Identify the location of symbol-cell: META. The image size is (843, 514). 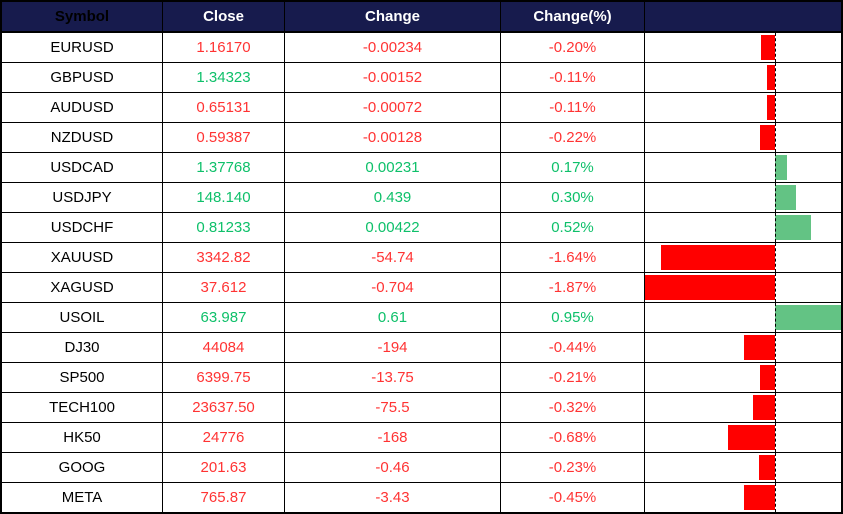
(82, 497).